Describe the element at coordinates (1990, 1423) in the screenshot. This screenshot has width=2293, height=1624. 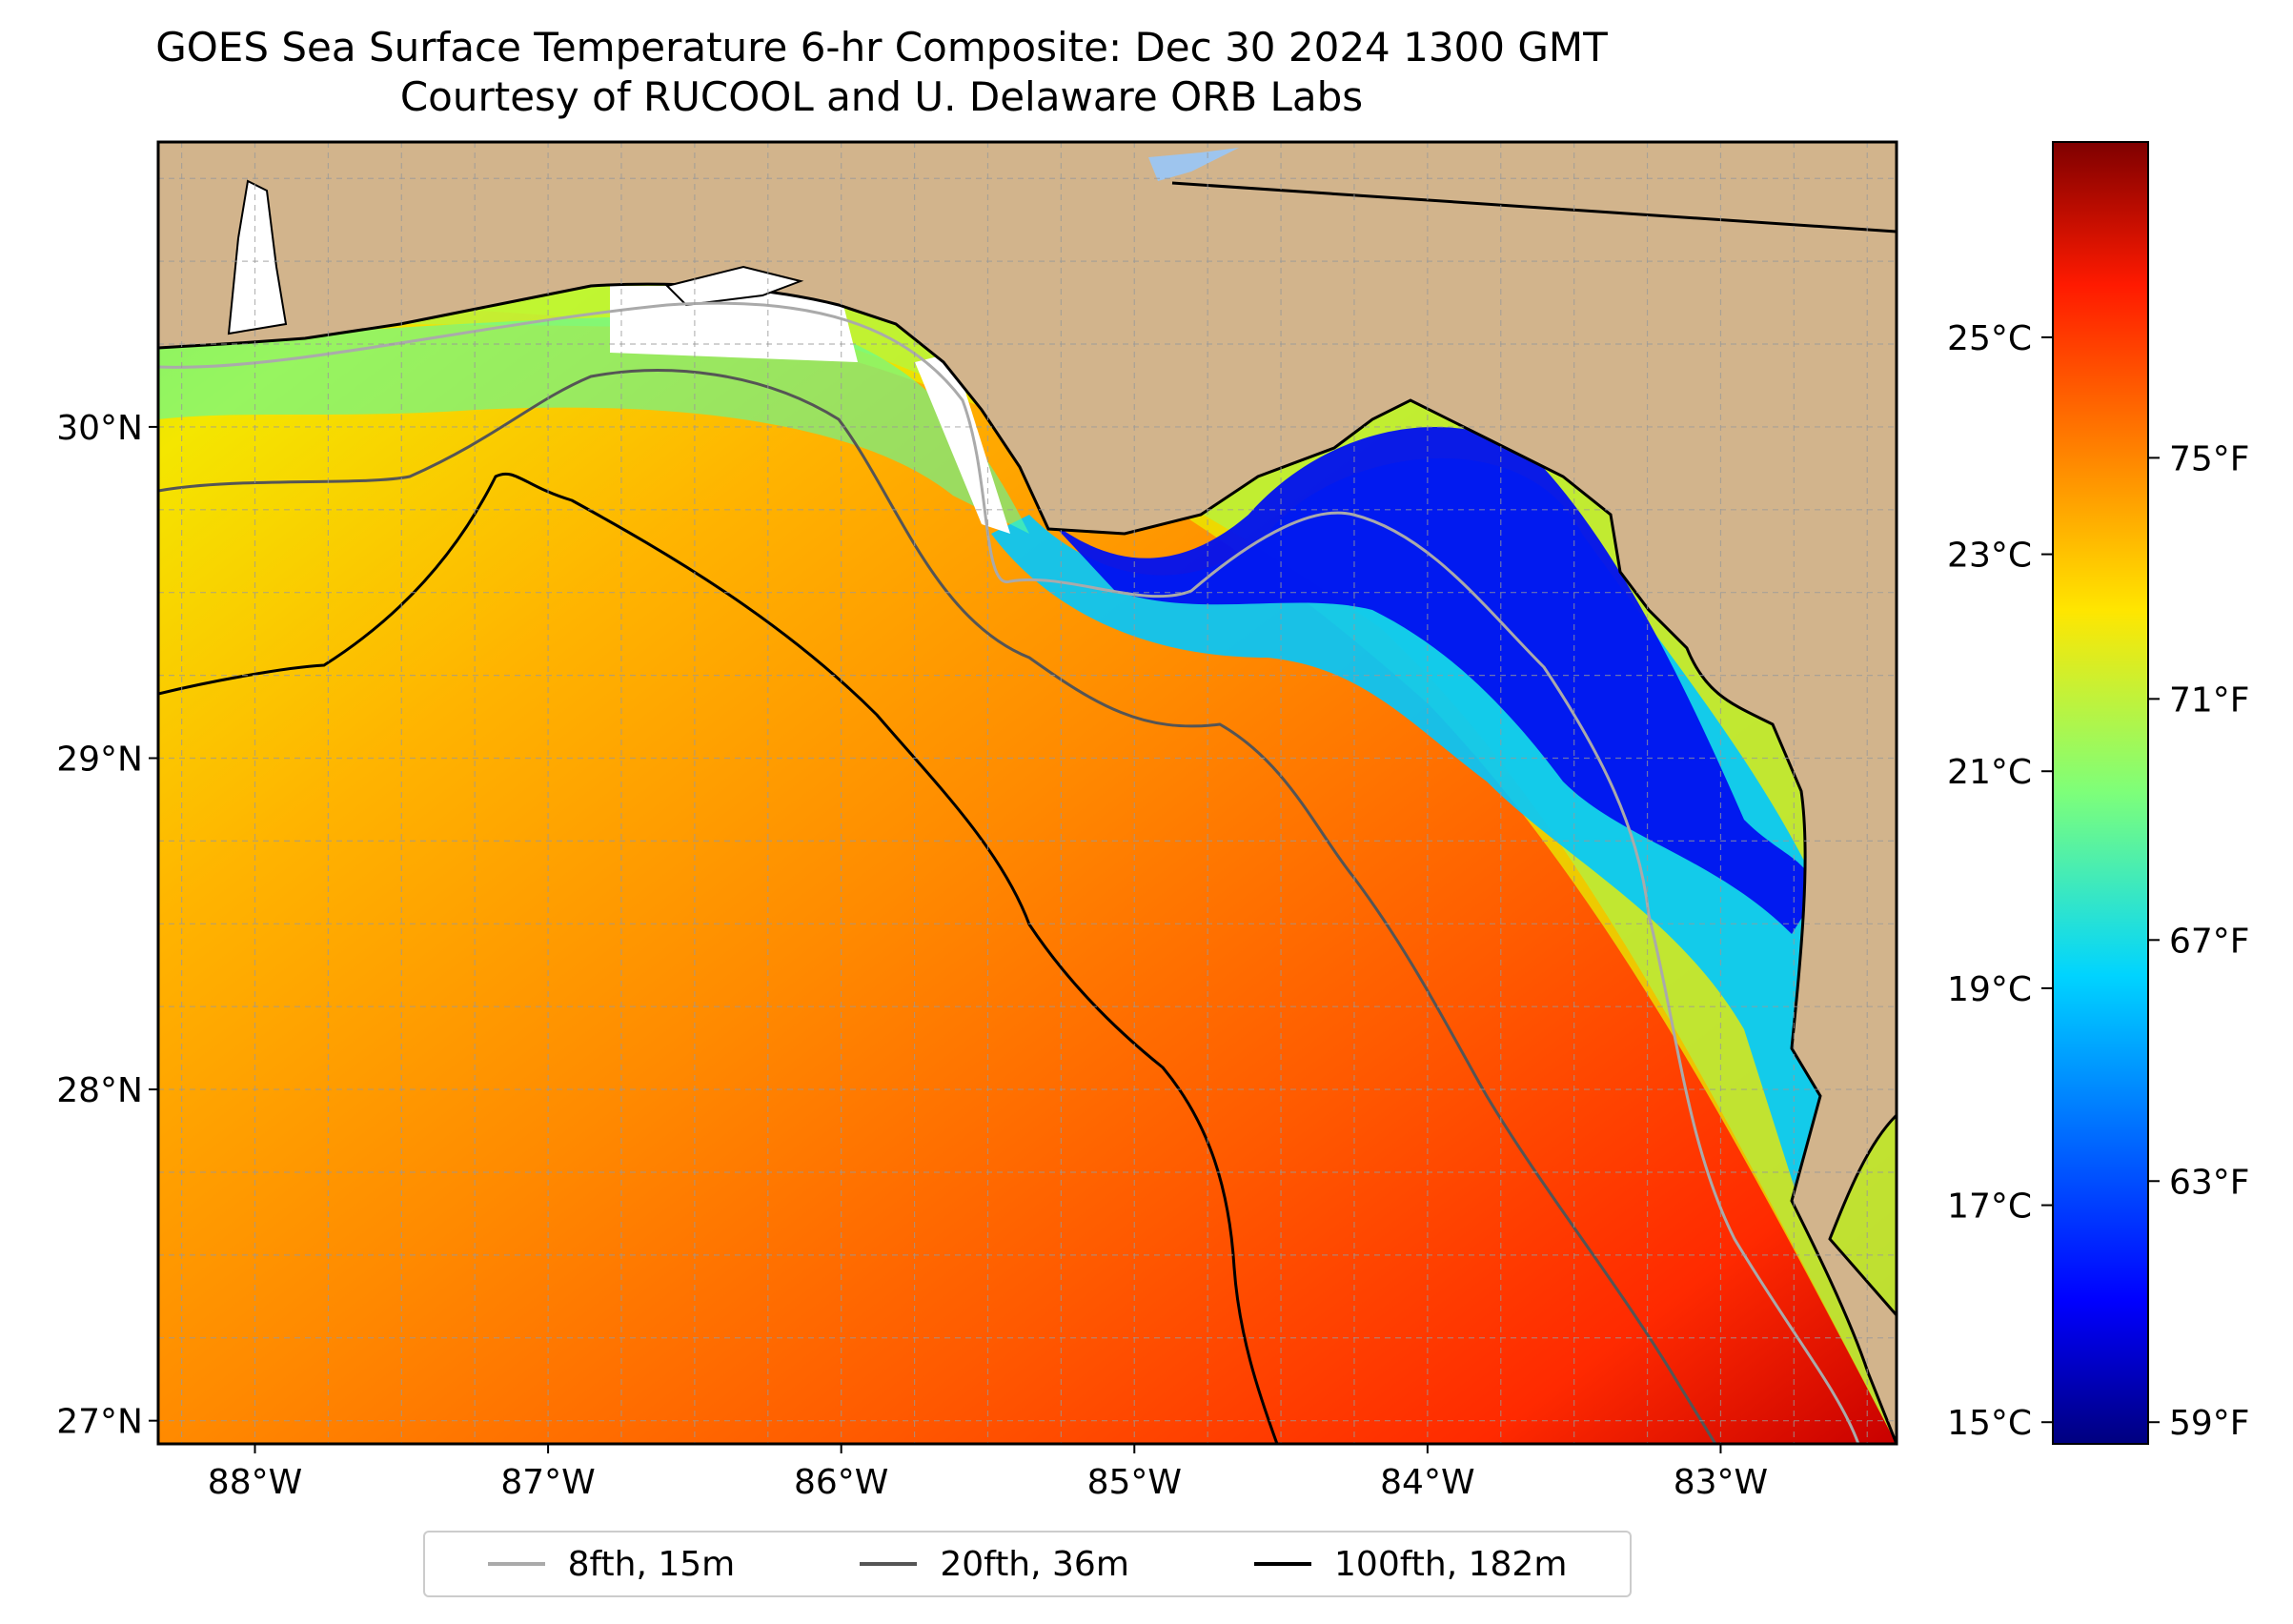
I see `celsius-tick-label: 15°C` at that location.